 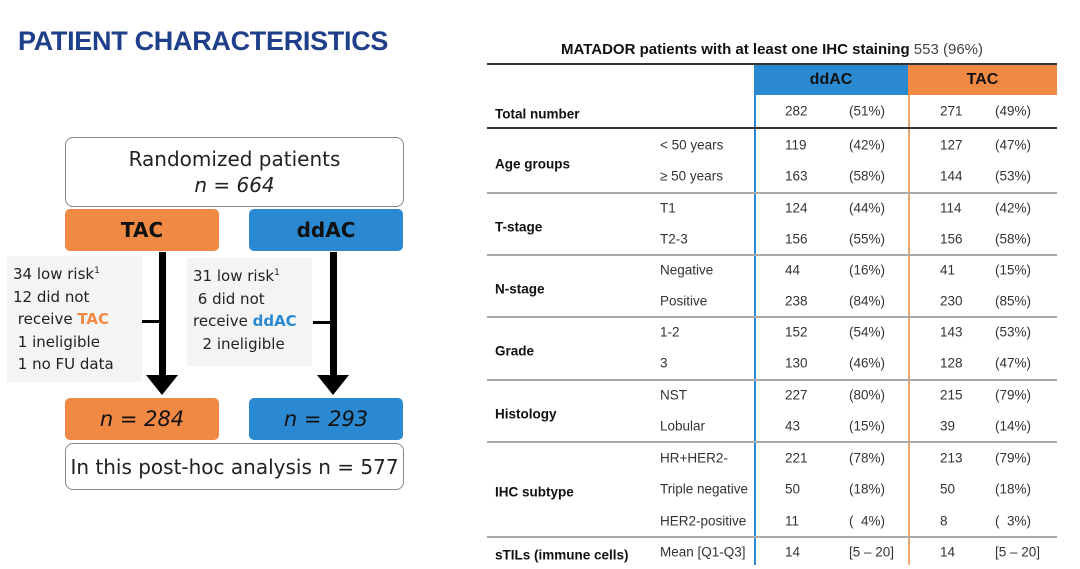 I want to click on group-label: T-stage, so click(x=519, y=227).